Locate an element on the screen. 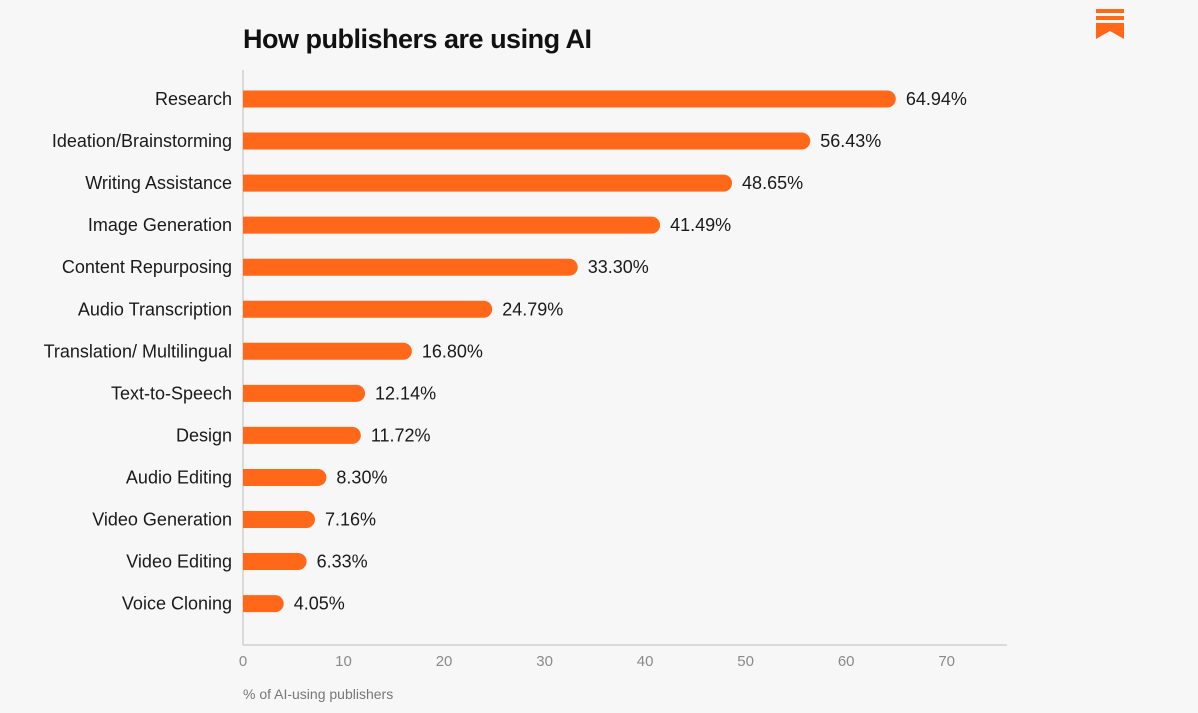 This screenshot has height=713, width=1198. data-label: 24.79% is located at coordinates (532, 309).